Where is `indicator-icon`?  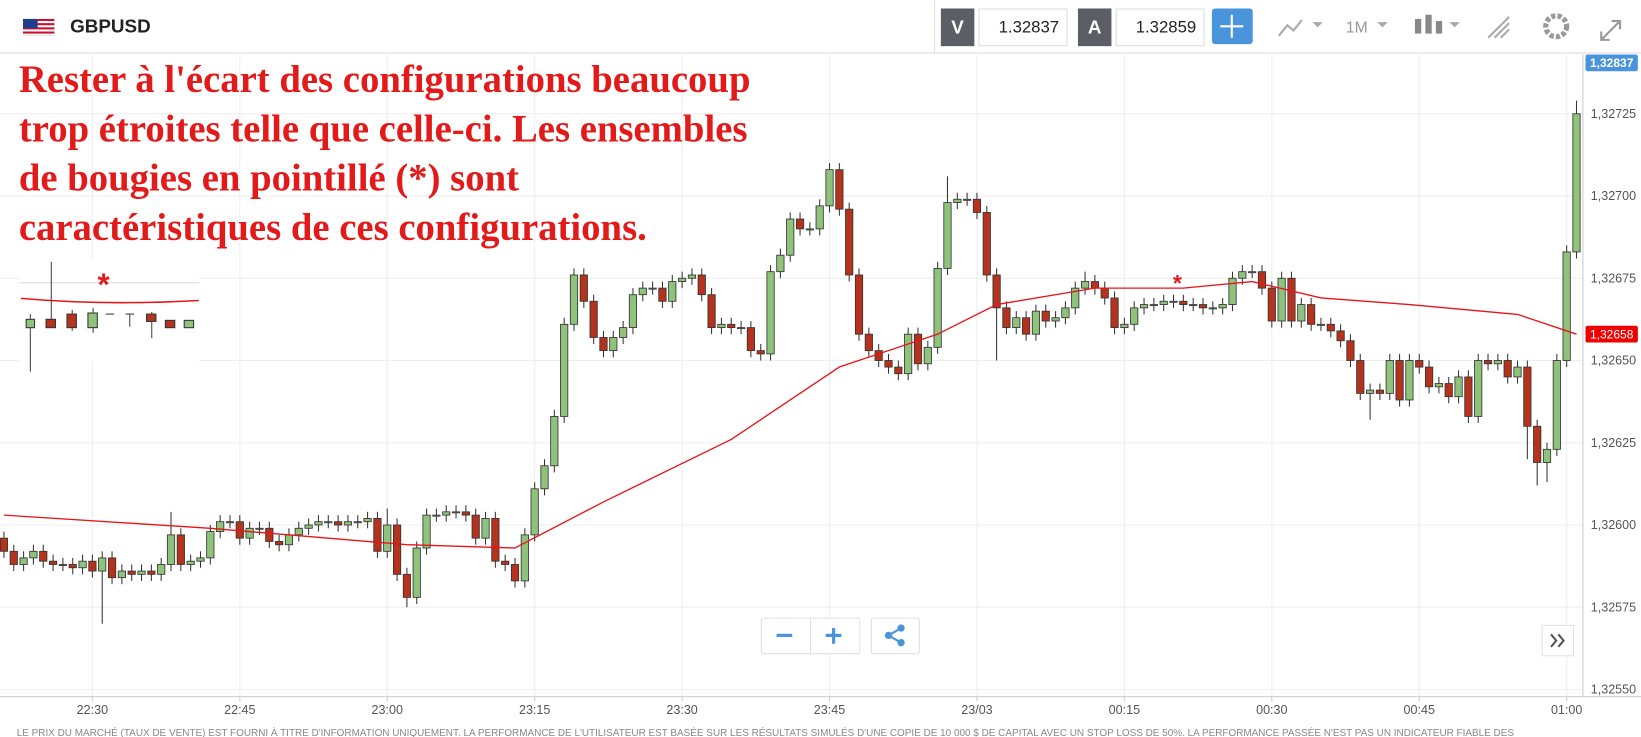
indicator-icon is located at coordinates (1290, 28).